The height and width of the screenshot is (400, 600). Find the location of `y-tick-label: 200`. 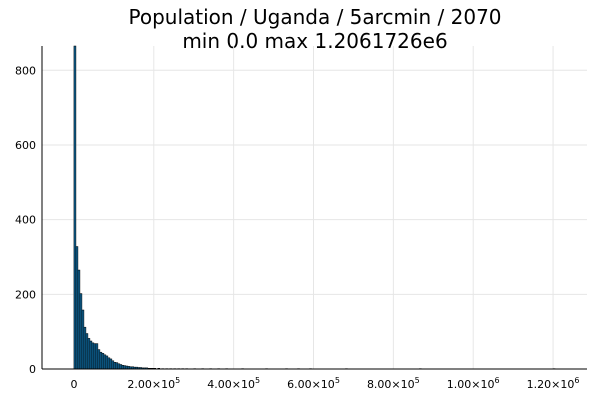

y-tick-label: 200 is located at coordinates (25, 294).